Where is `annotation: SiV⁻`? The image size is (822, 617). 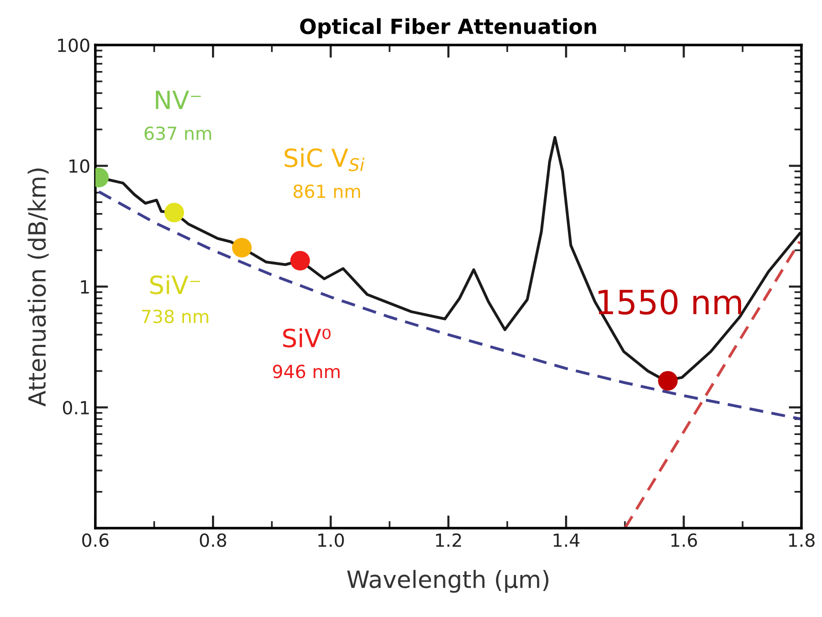
annotation: SiV⁻ is located at coordinates (175, 284).